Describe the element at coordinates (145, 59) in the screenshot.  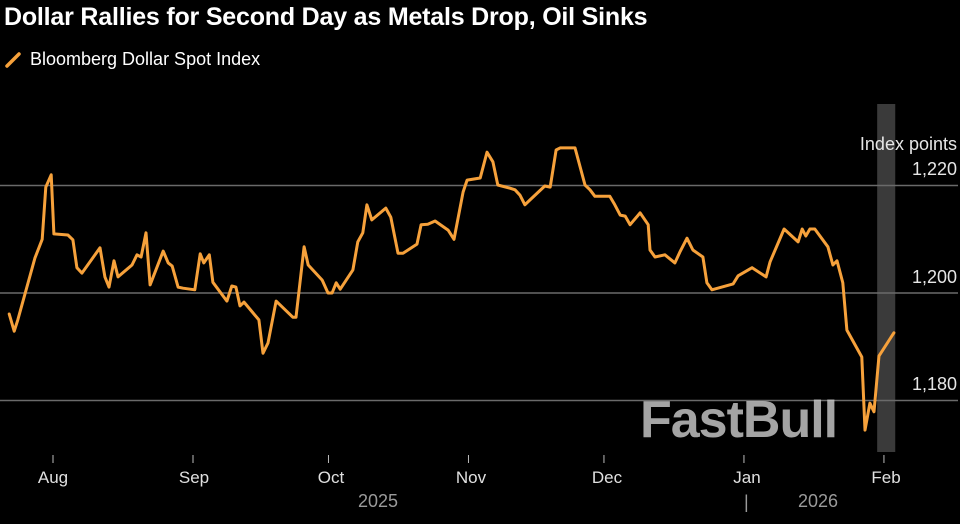
I see `legend-label: Bloomberg Dollar Spot Index` at that location.